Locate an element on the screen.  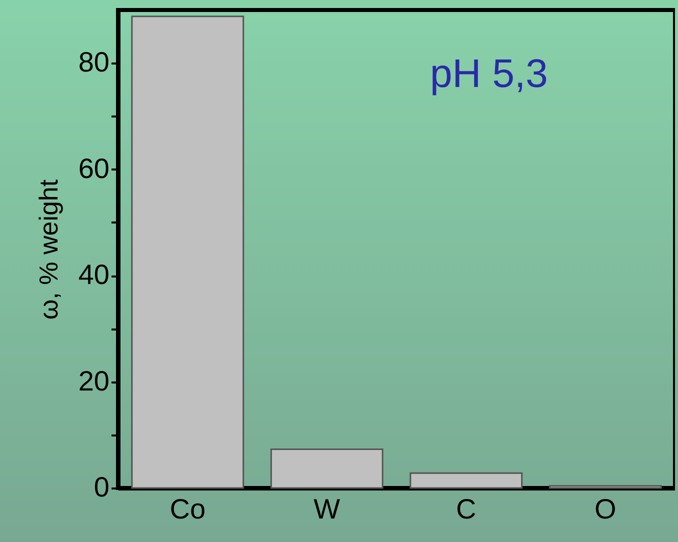
y-tick-label: 0 is located at coordinates (102, 487).